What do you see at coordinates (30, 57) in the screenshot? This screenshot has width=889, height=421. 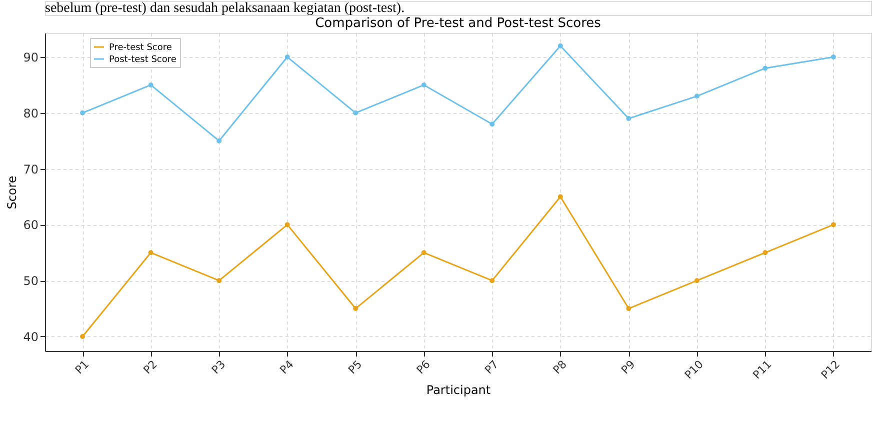 I see `y-tick-label: 90` at bounding box center [30, 57].